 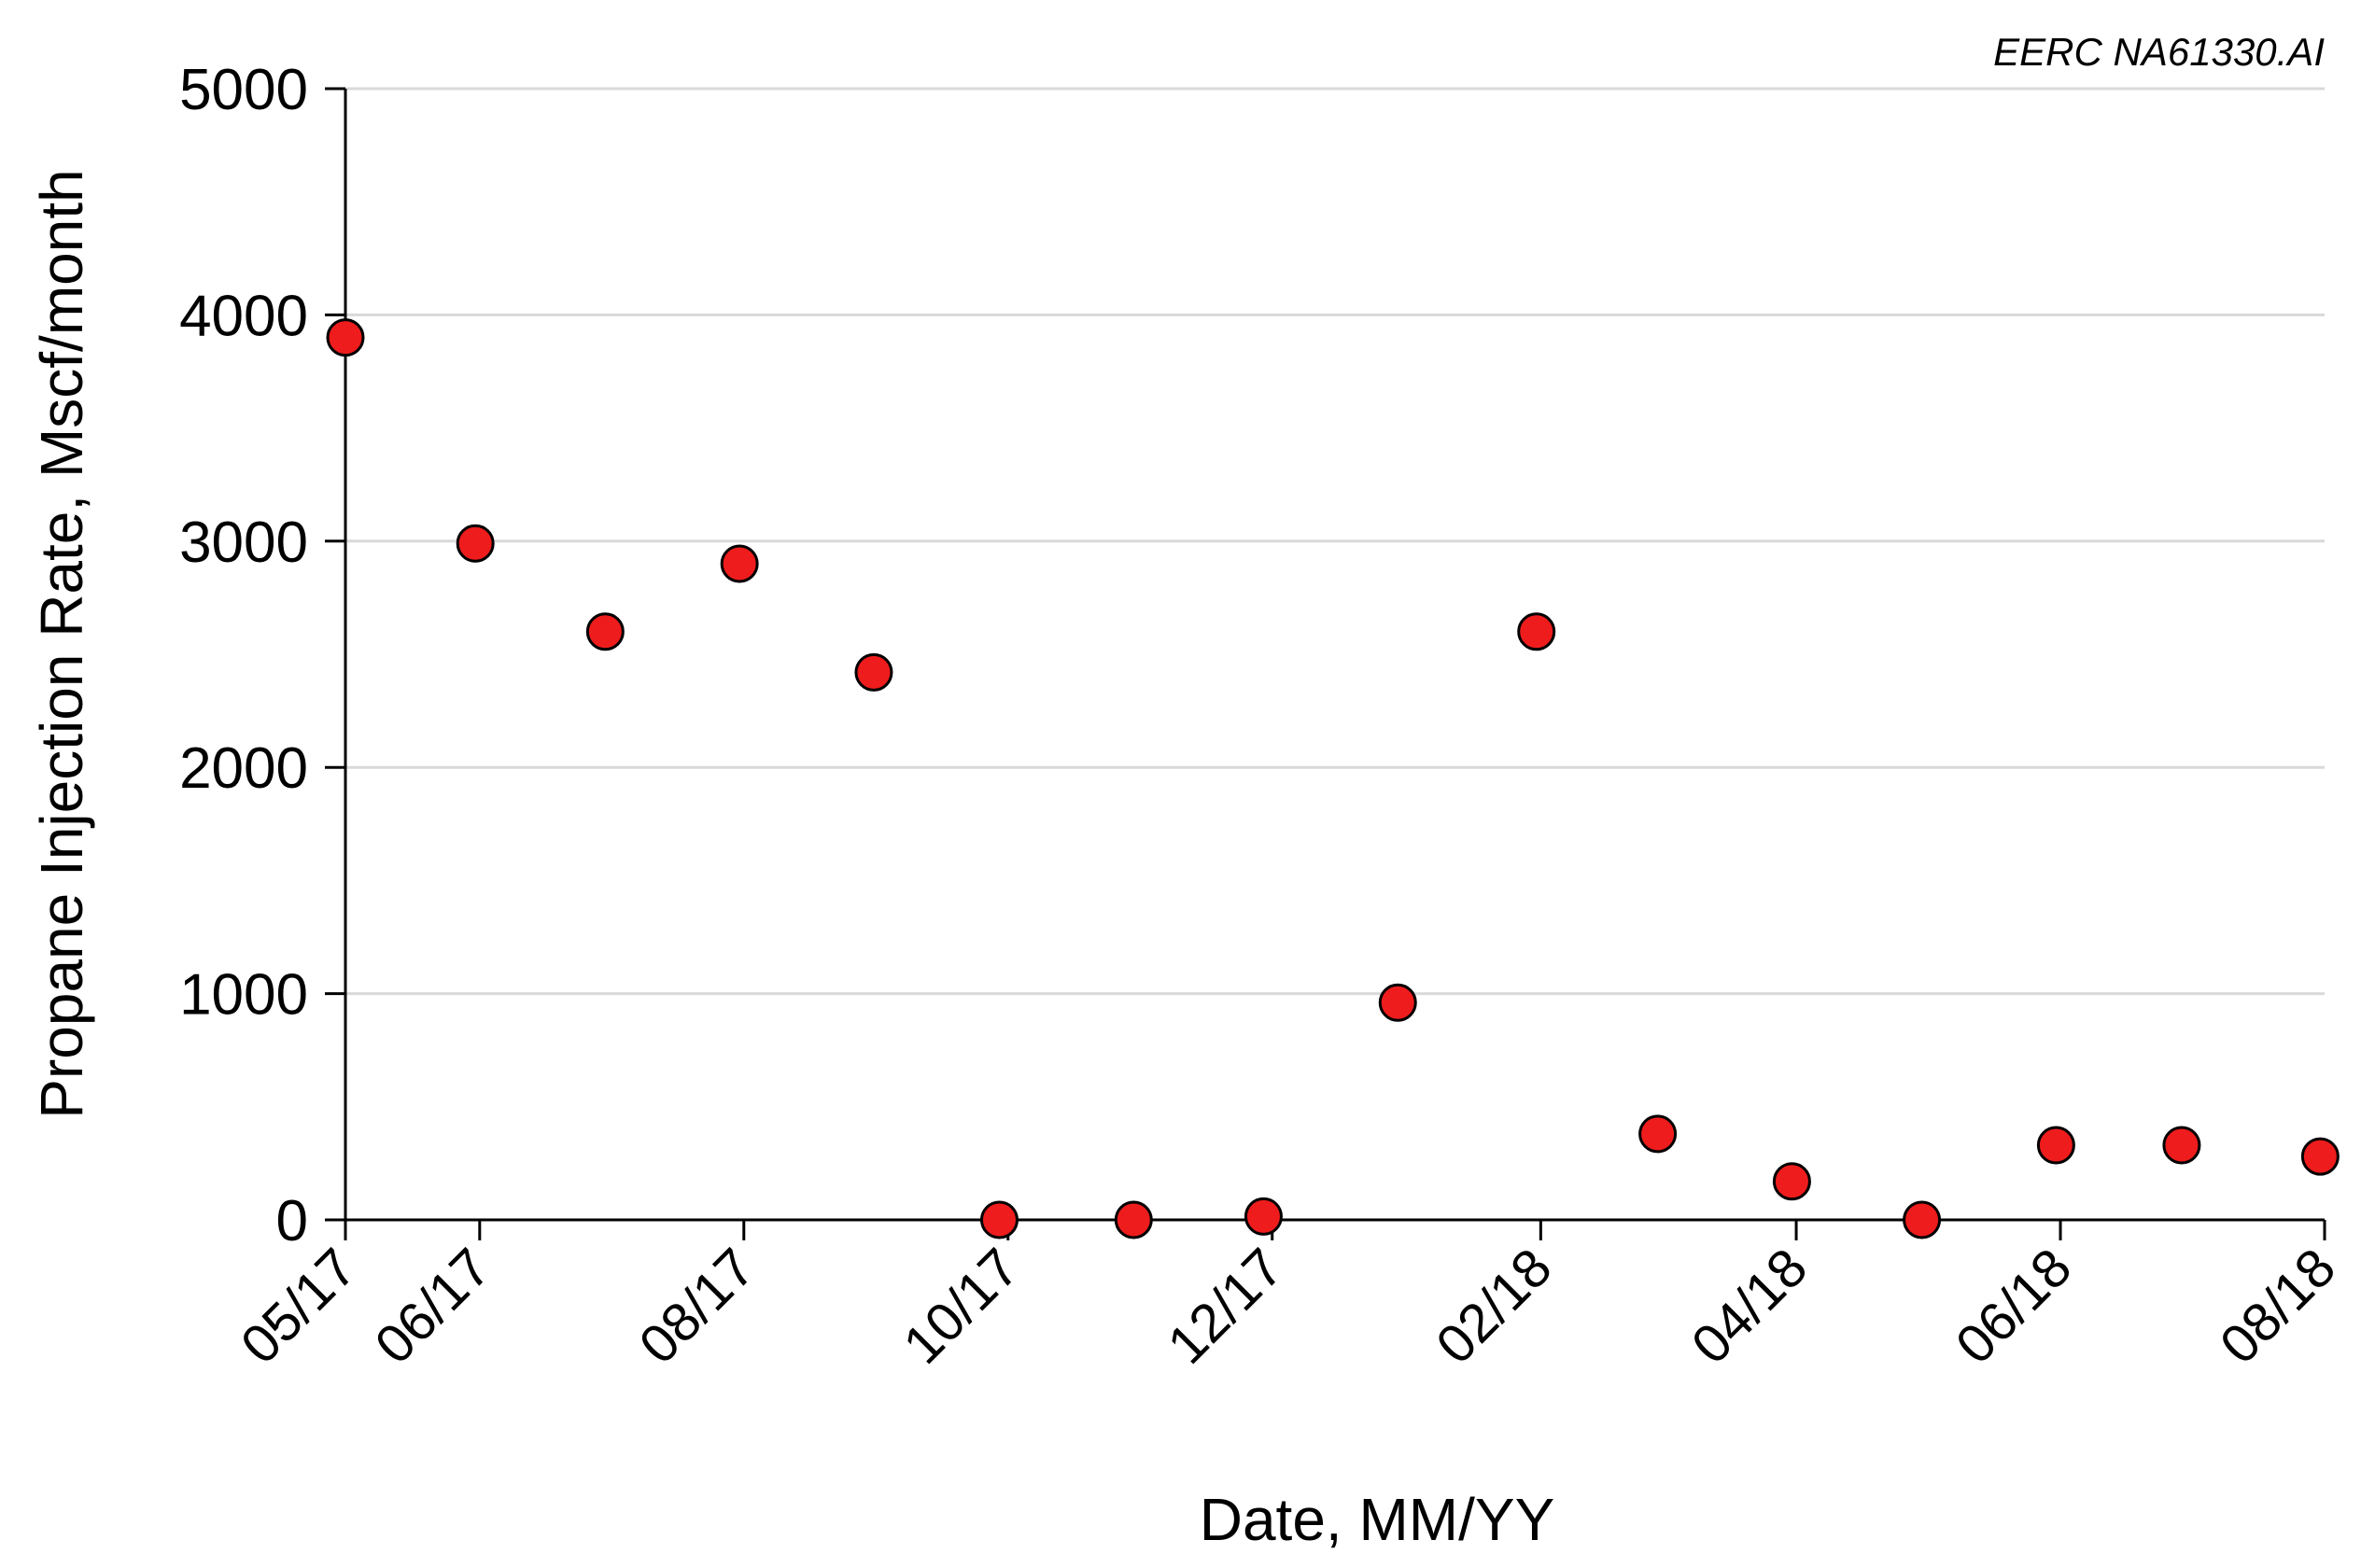 What do you see at coordinates (299, 1306) in the screenshot?
I see `x-tick-label: 05/17` at bounding box center [299, 1306].